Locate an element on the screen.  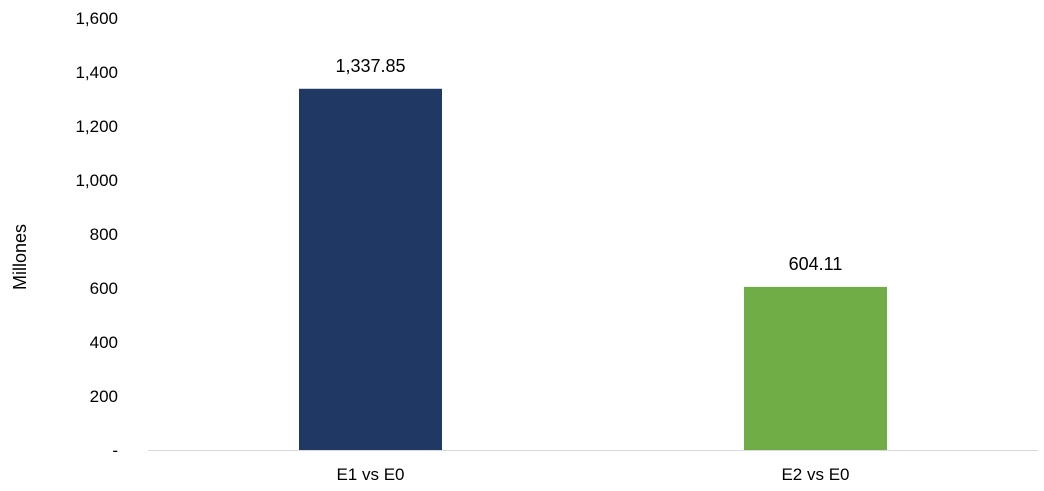
x-category-label: E2 vs E0 is located at coordinates (815, 474).